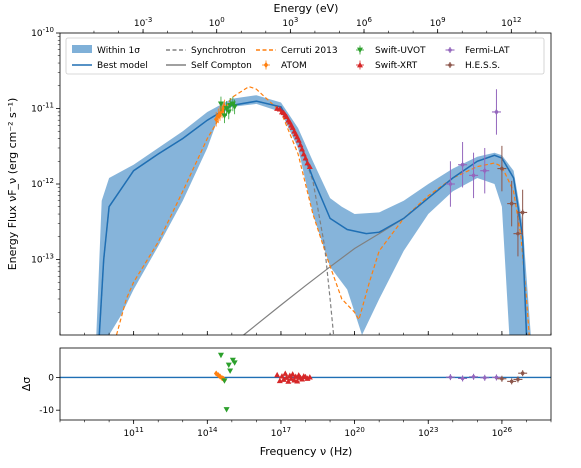 This screenshot has width=581, height=468. What do you see at coordinates (511, 22) in the screenshot?
I see `energy-tick-label: 10¹²` at bounding box center [511, 22].